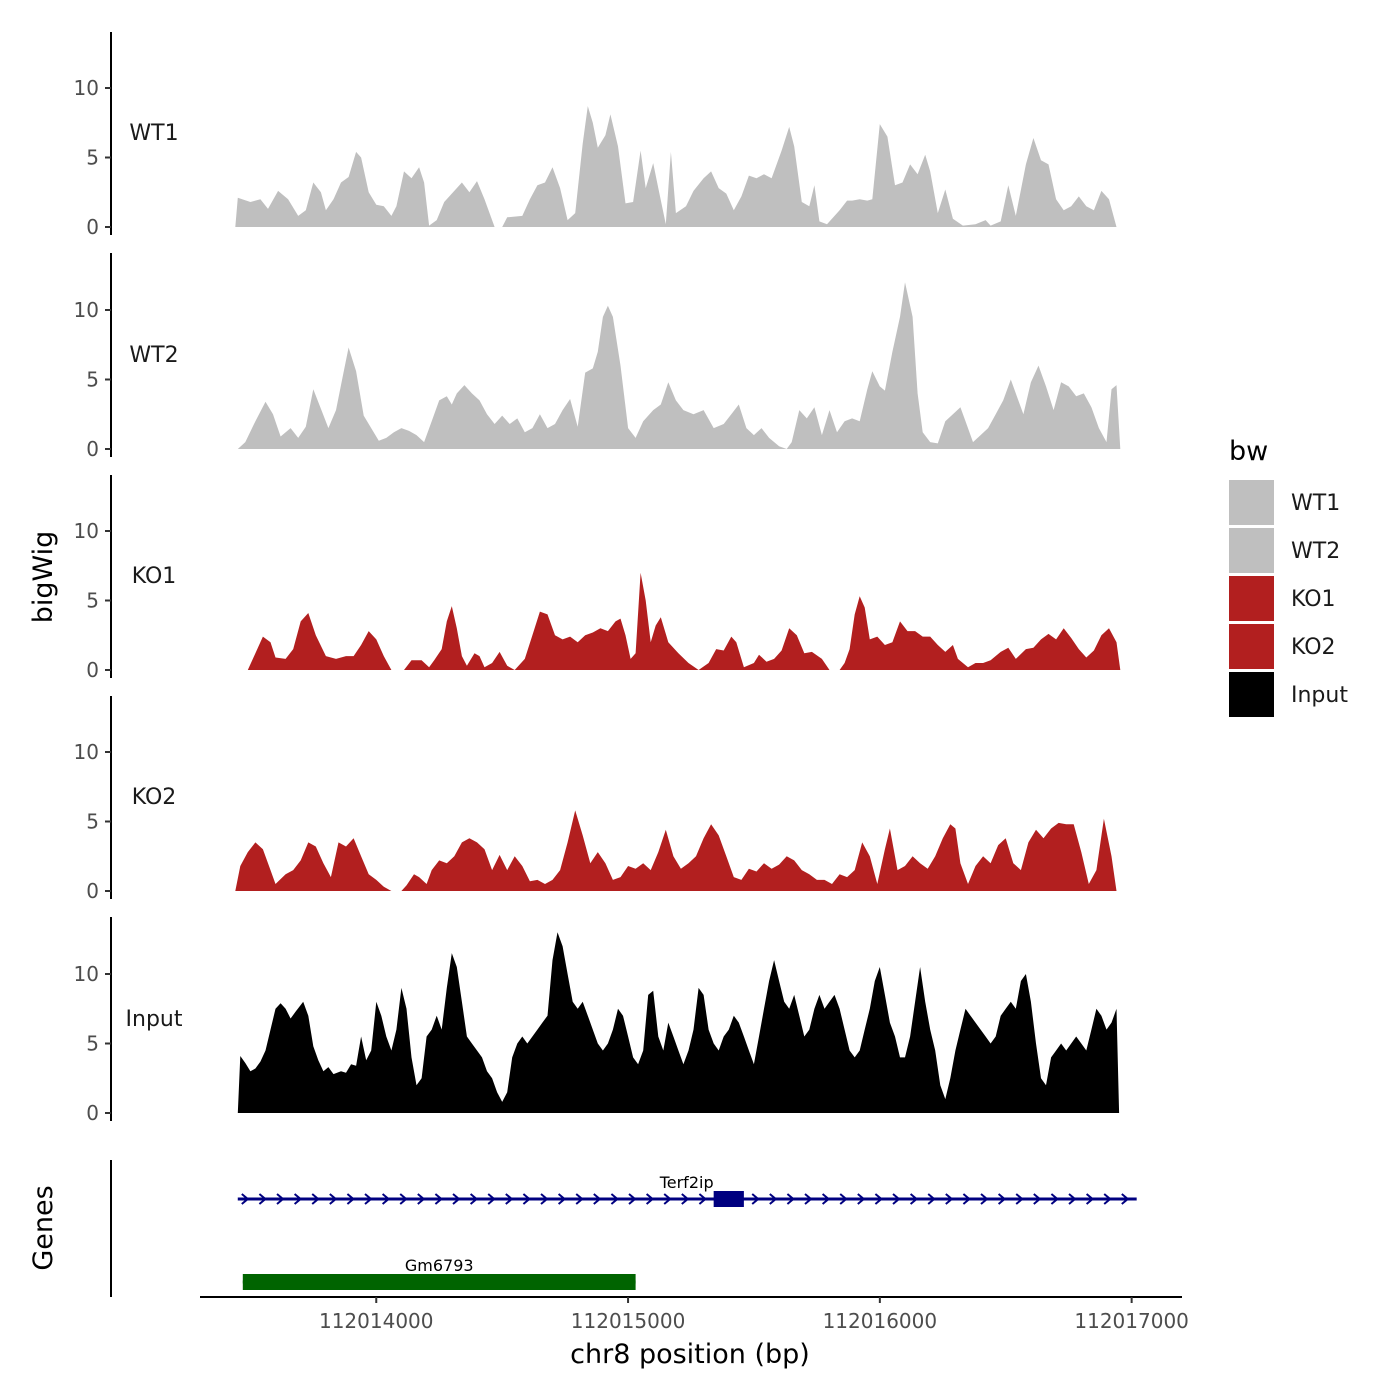  I want to click on x-axis-title: chr8 position (bp), so click(690, 1354).